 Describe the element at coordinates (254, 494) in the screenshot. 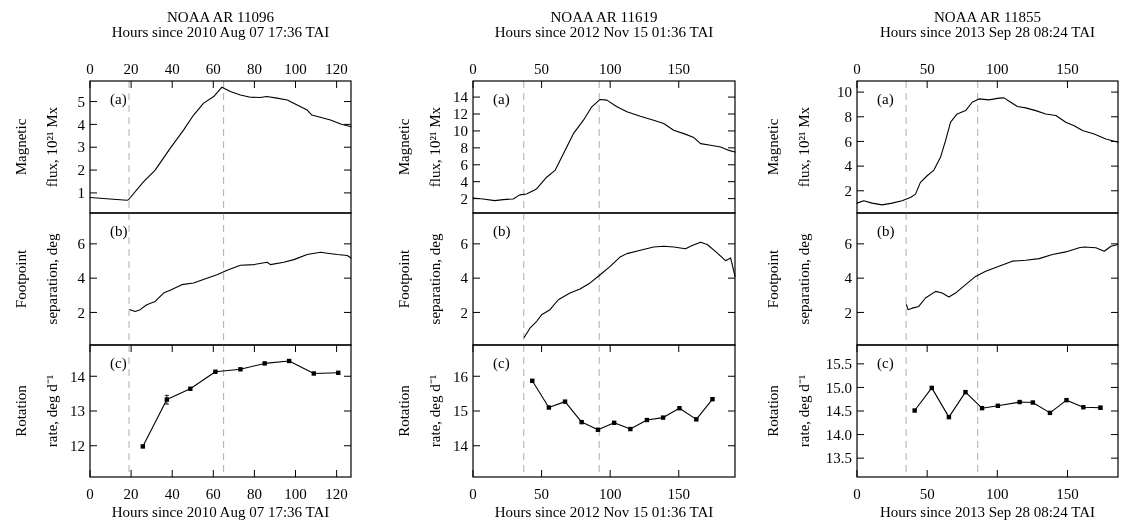

I see `x-tick-label: 80` at that location.